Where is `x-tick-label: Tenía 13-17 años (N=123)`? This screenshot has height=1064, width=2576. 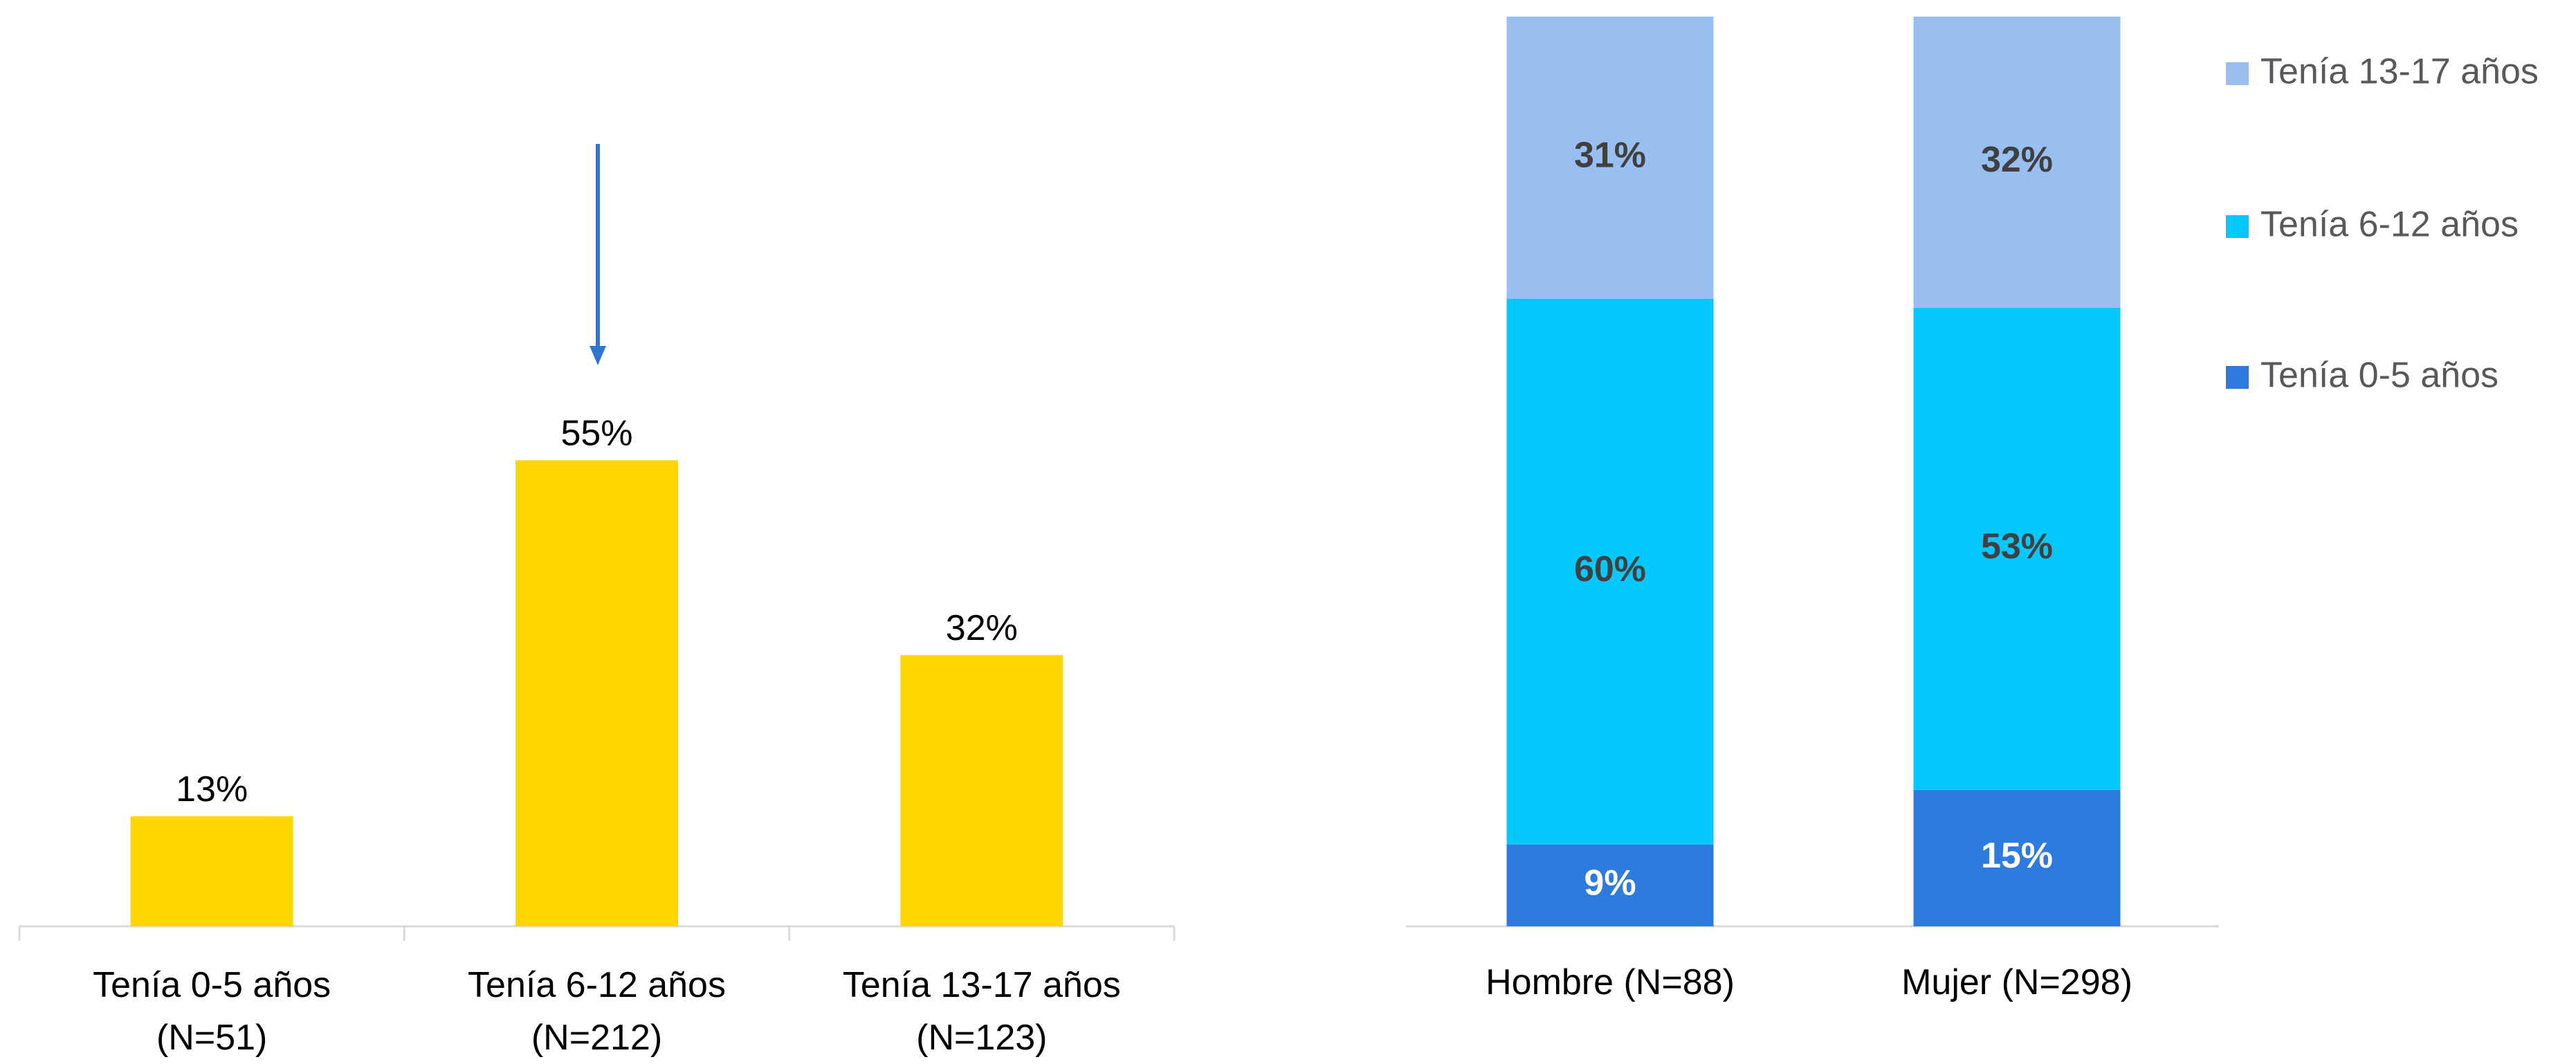
x-tick-label: Tenía 13-17 años (N=123) is located at coordinates (982, 1012).